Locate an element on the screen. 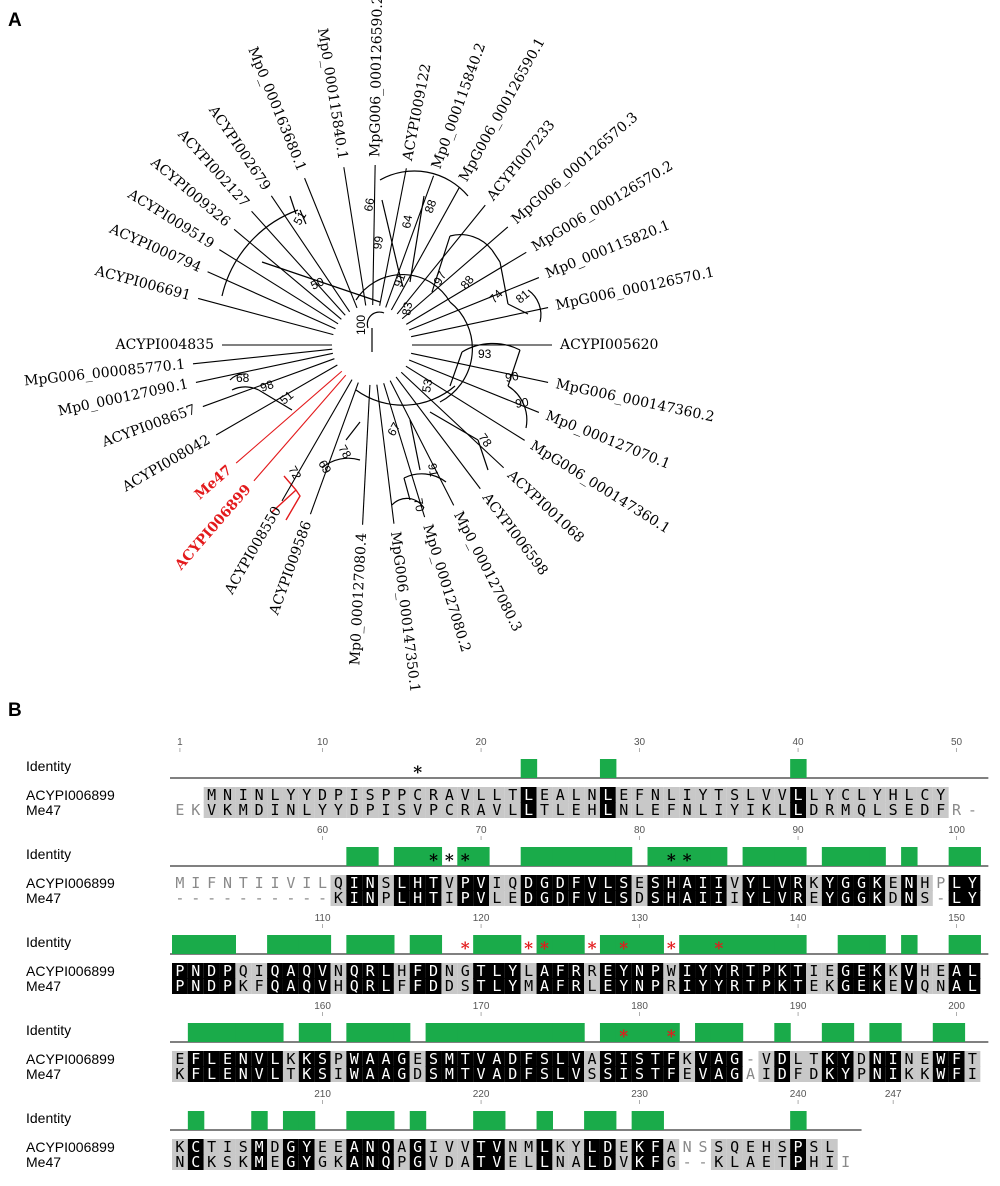 The width and height of the screenshot is (1000, 1186). conserved-site-marker: * is located at coordinates (687, 861).